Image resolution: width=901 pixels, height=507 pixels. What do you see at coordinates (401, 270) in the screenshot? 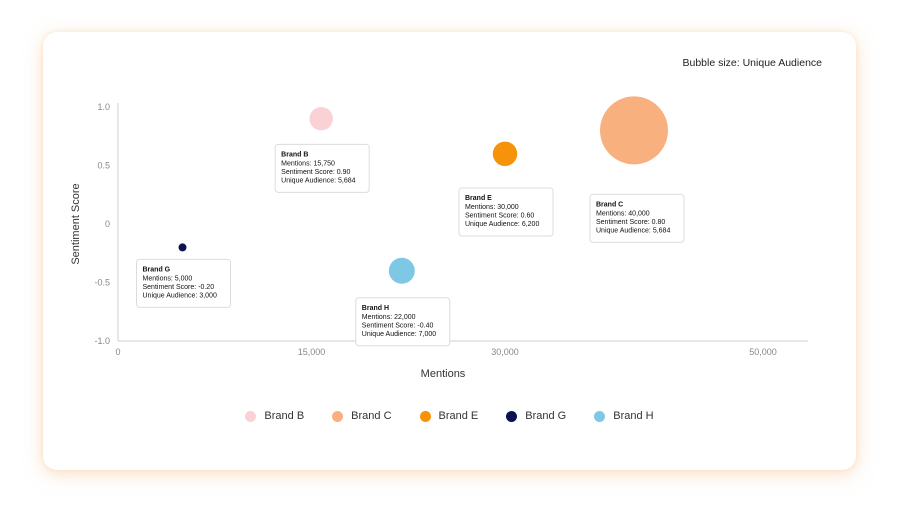
I see `bubble-brand-h` at bounding box center [401, 270].